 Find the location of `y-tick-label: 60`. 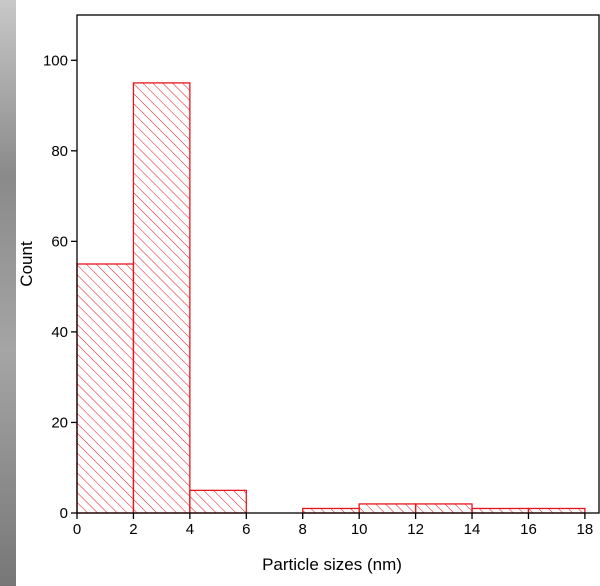

y-tick-label: 60 is located at coordinates (59, 241).